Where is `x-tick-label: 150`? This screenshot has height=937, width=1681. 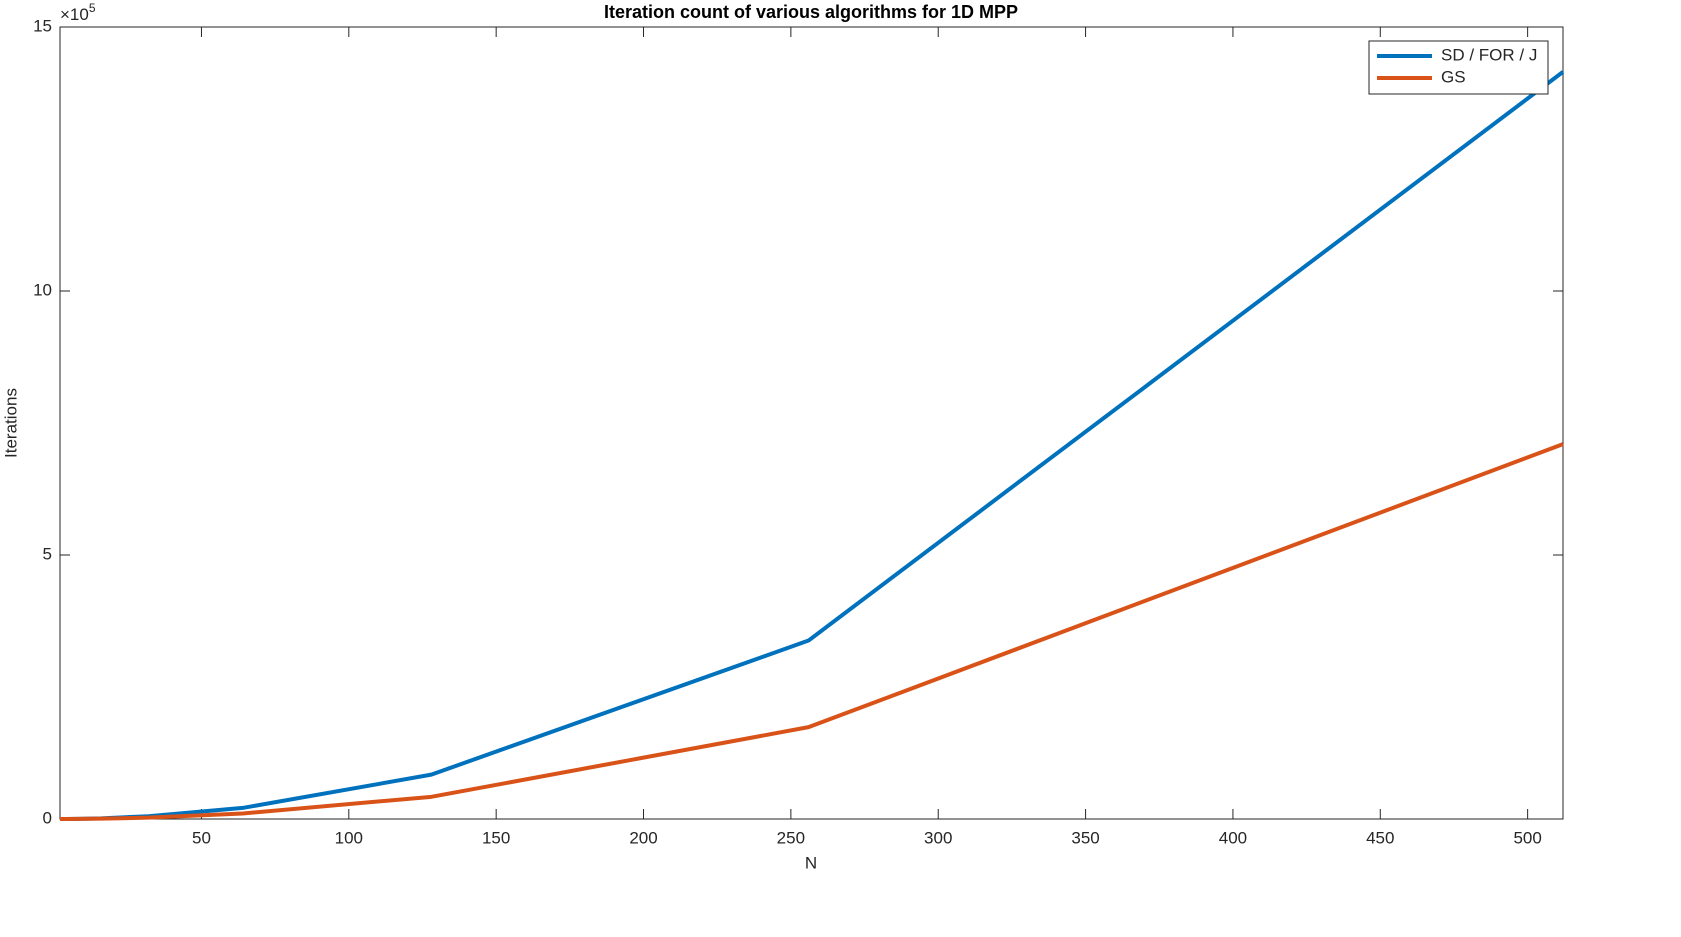 x-tick-label: 150 is located at coordinates (496, 837).